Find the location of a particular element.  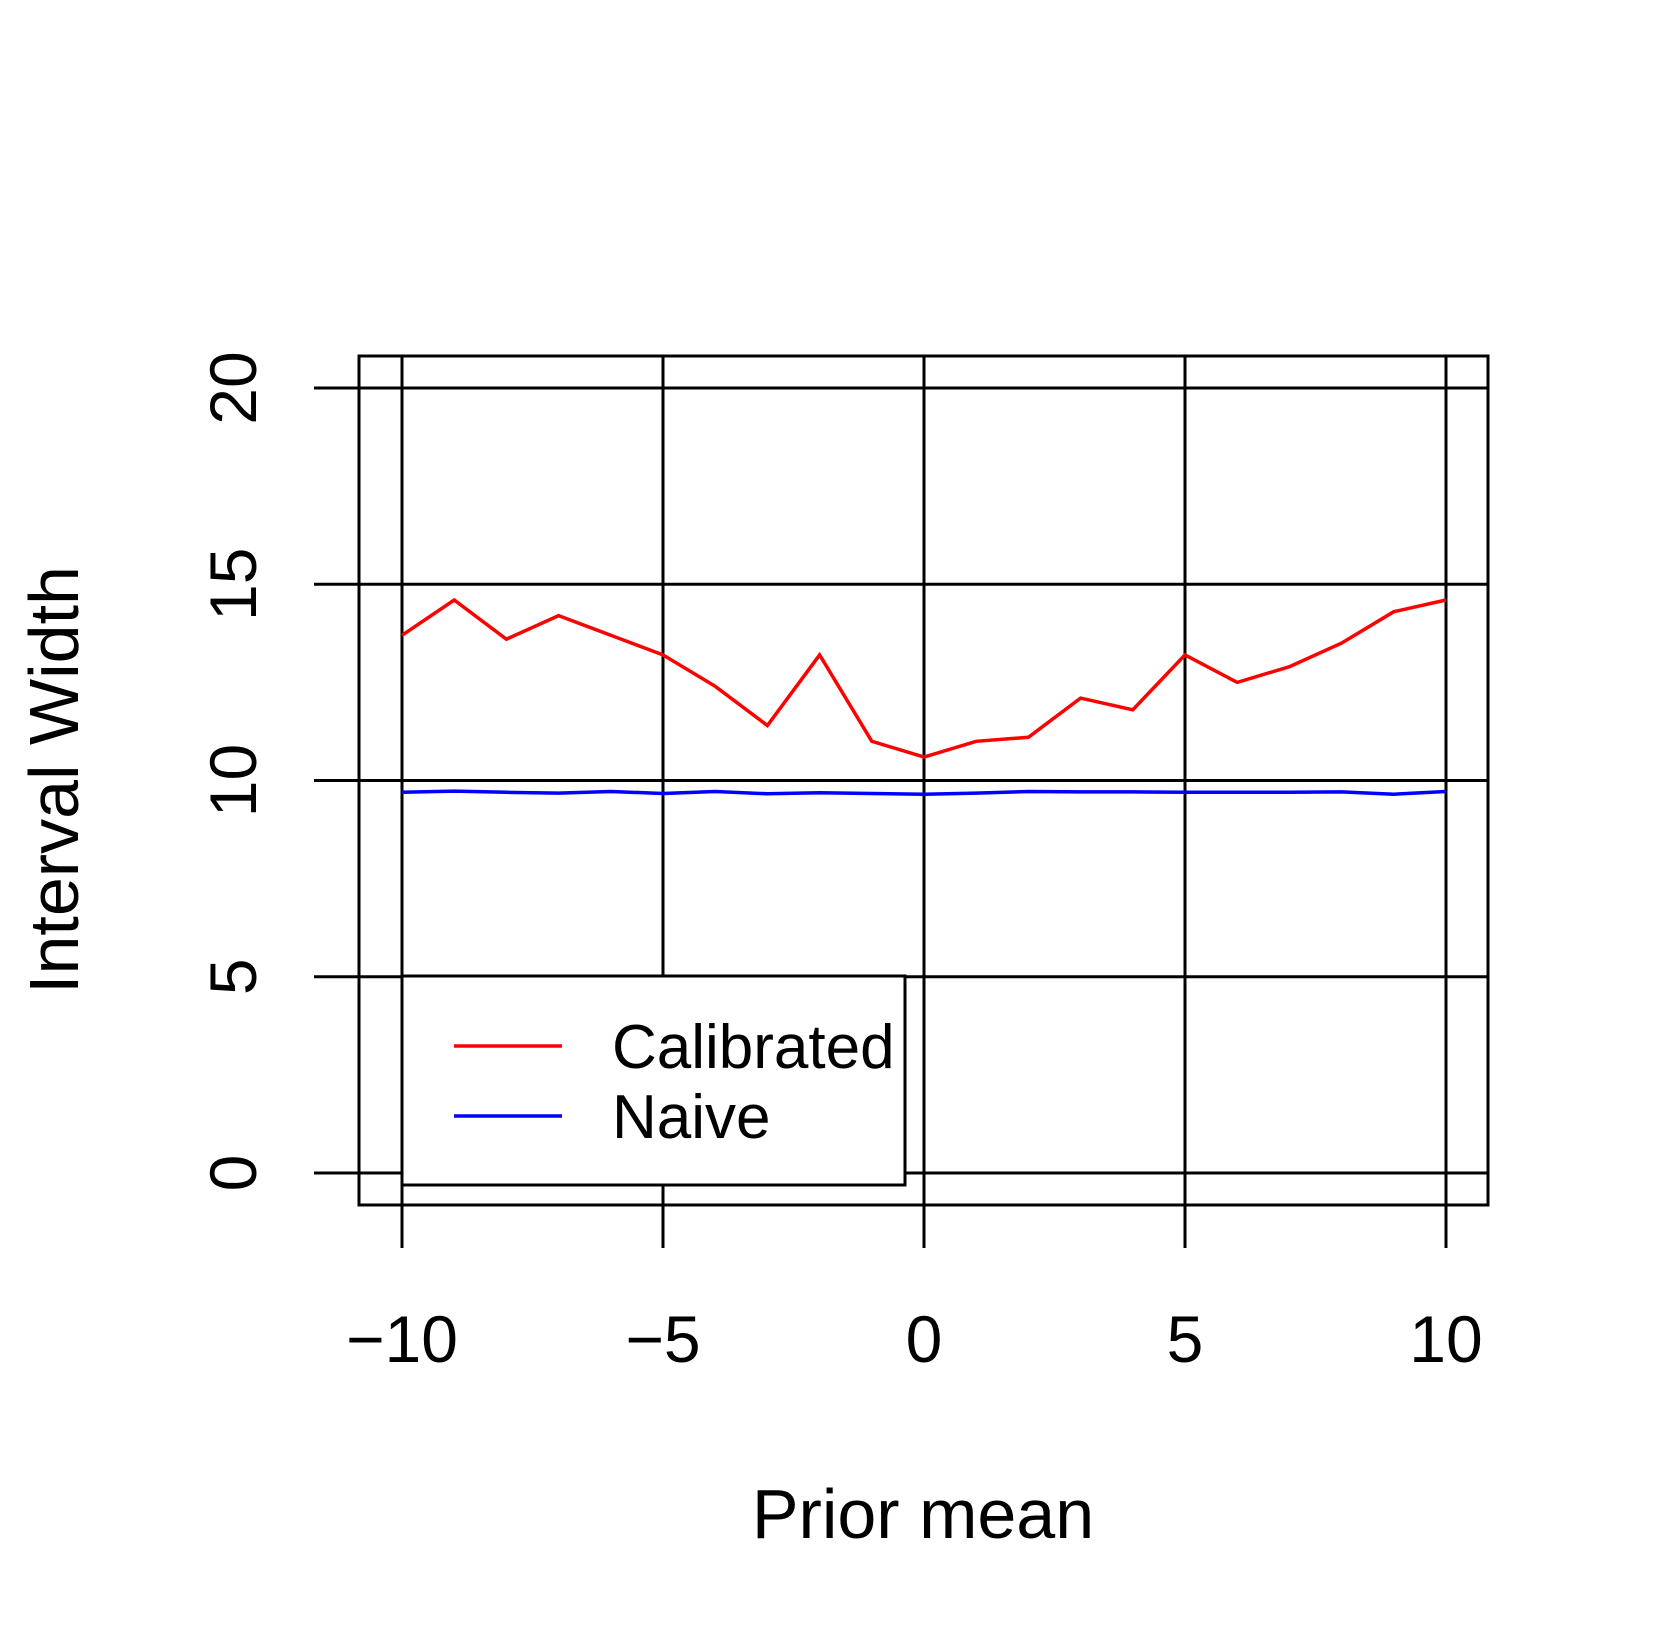

series-line-calibrated is located at coordinates (924, 678).